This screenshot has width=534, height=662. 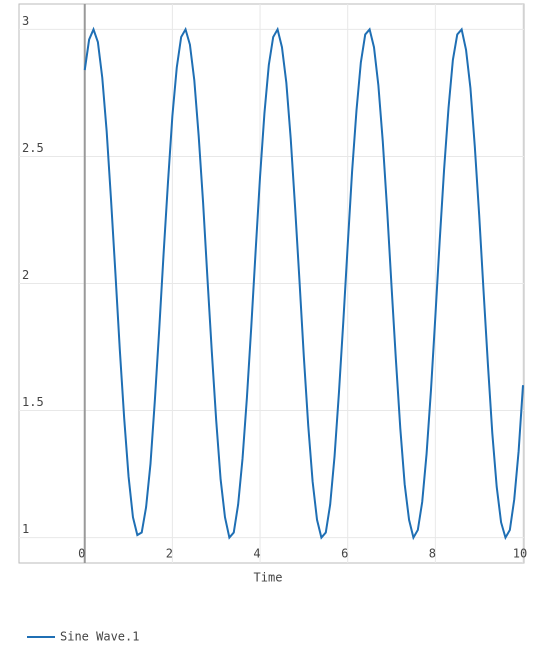 What do you see at coordinates (520, 554) in the screenshot?
I see `x-tick-label: 10` at bounding box center [520, 554].